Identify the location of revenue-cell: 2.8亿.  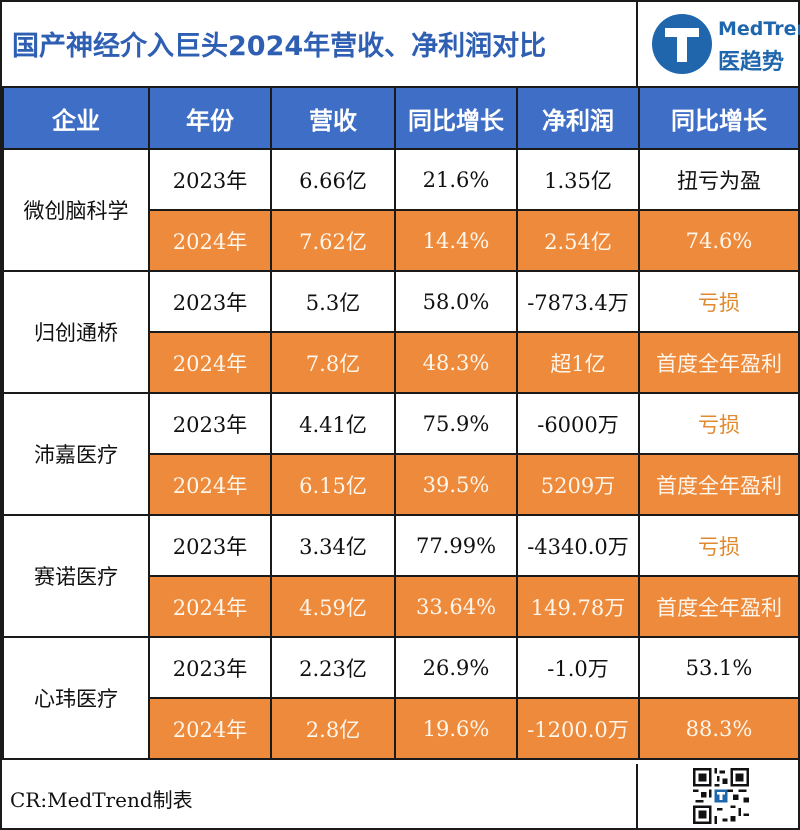
(333, 728).